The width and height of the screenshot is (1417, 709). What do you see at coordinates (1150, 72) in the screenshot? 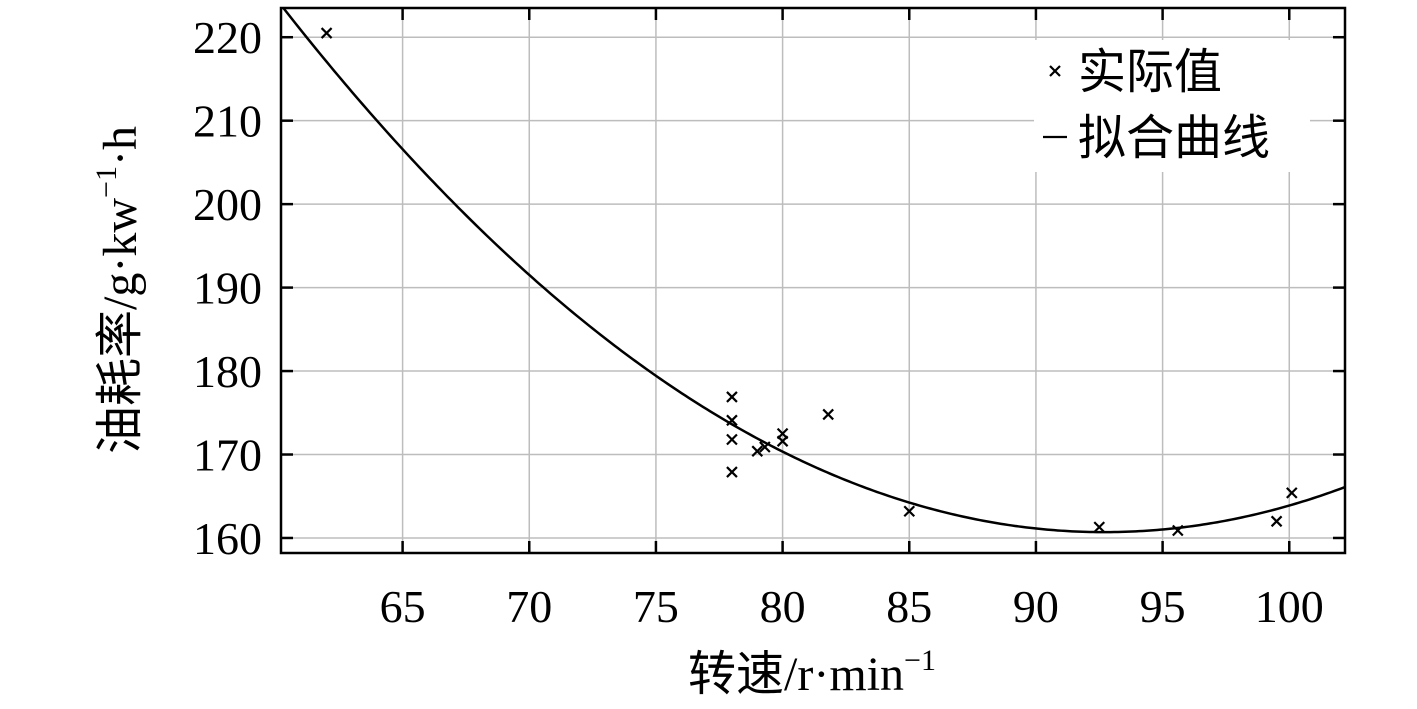
I see `legend-label-actual: 实际值` at bounding box center [1150, 72].